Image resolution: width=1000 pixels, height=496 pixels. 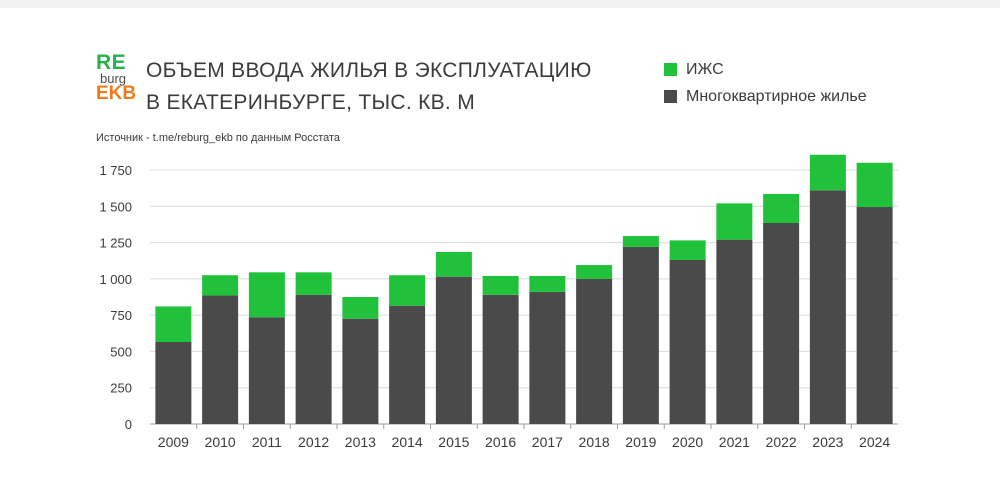 What do you see at coordinates (705, 69) in the screenshot?
I see `legend-label-izhs: ИЖС` at bounding box center [705, 69].